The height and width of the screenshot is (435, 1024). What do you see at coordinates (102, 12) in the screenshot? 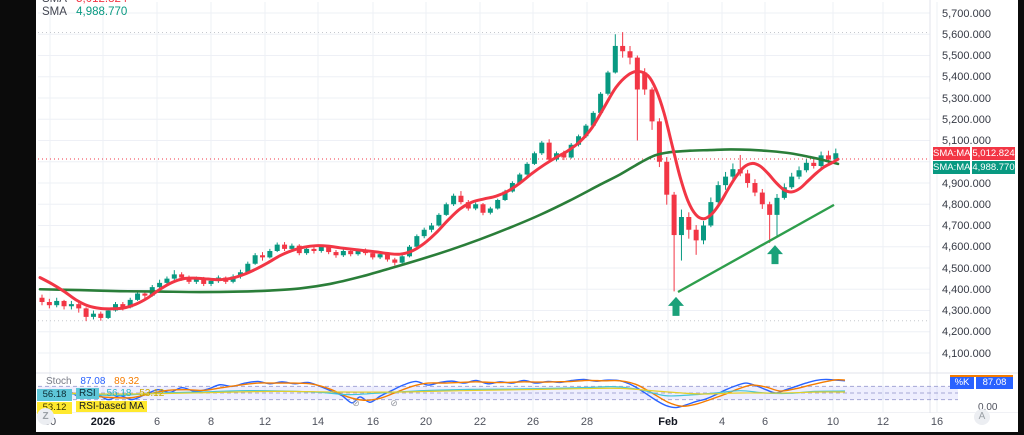
I see `sma-slow-value: 4,988.770` at bounding box center [102, 12].